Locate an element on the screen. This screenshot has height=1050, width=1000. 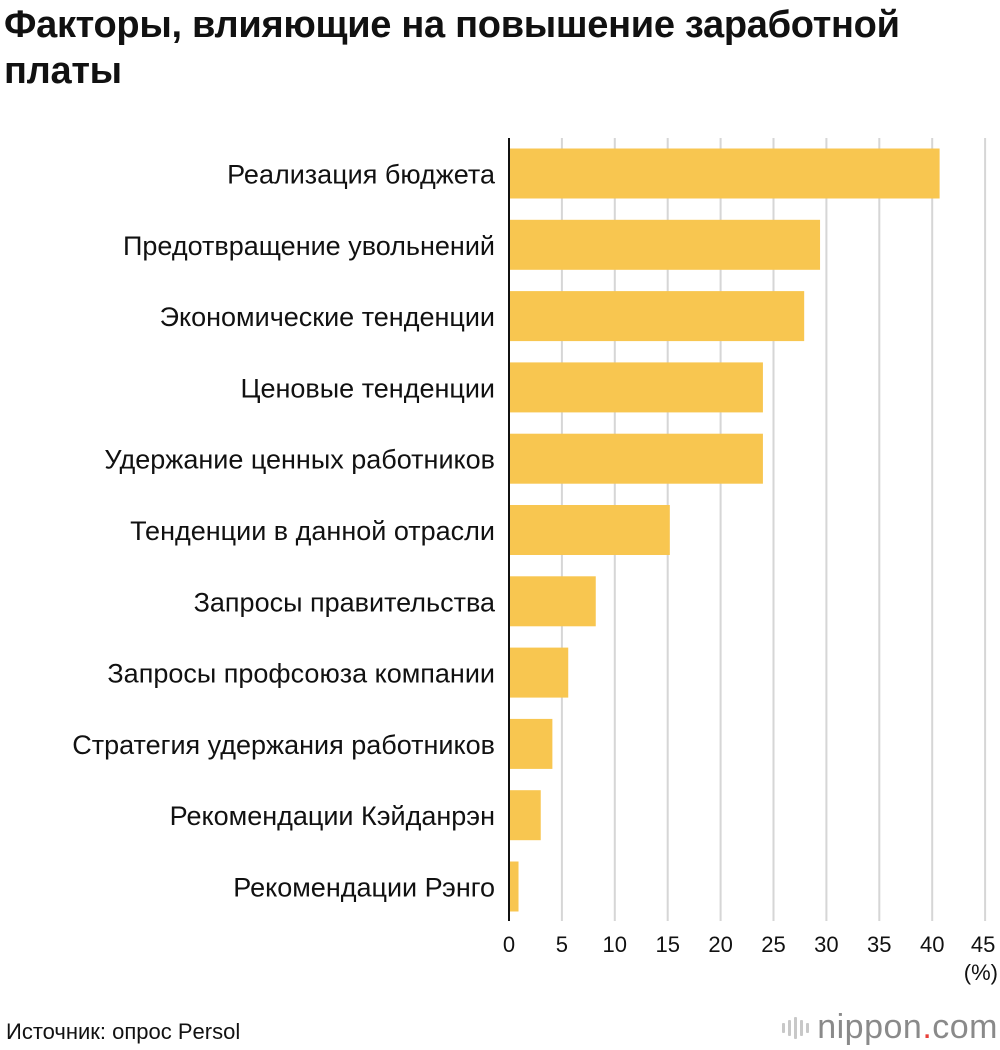
logo-bars-icon is located at coordinates (796, 1027).